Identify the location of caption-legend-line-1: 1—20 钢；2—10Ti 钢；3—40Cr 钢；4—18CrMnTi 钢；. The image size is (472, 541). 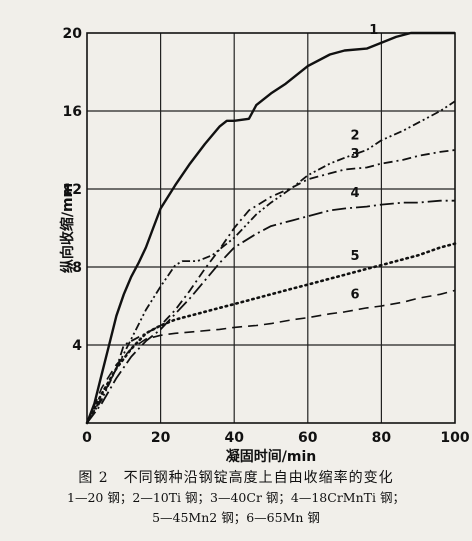
(236, 497).